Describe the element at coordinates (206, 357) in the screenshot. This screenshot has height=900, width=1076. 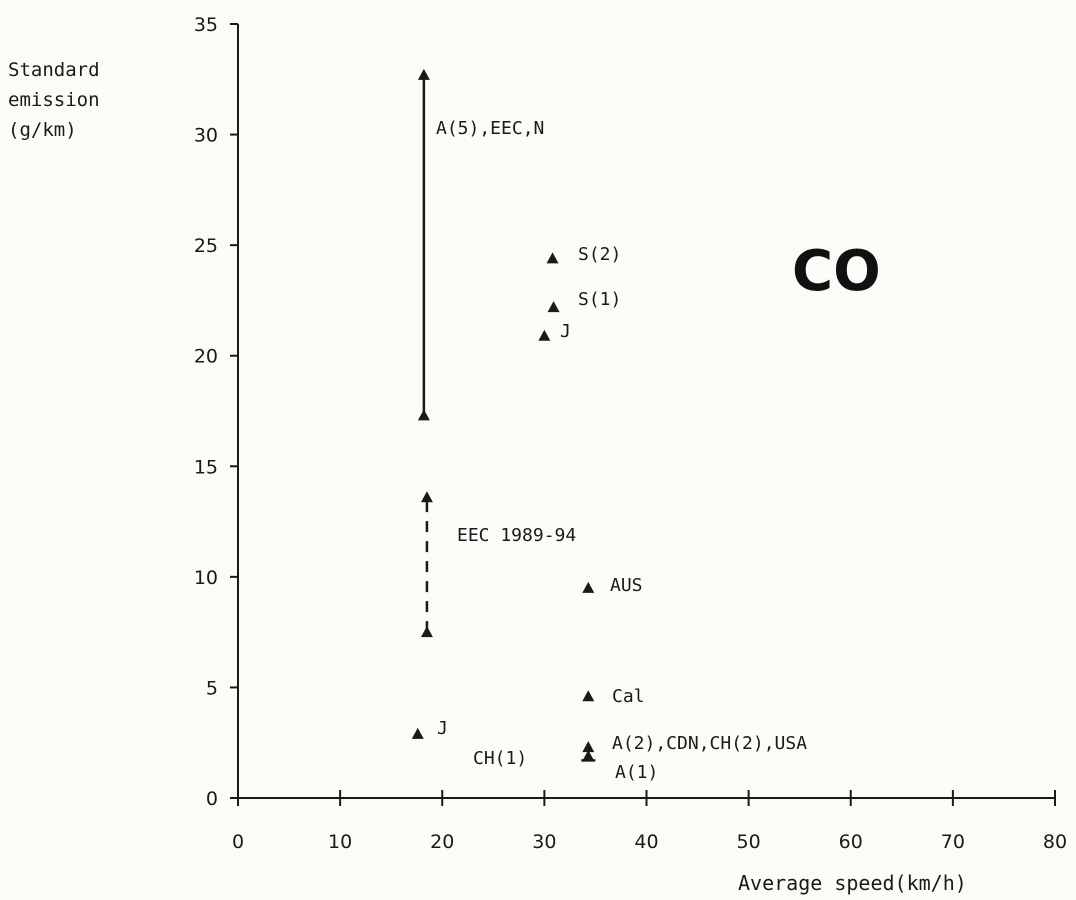
I see `y-tick-label: 20` at that location.